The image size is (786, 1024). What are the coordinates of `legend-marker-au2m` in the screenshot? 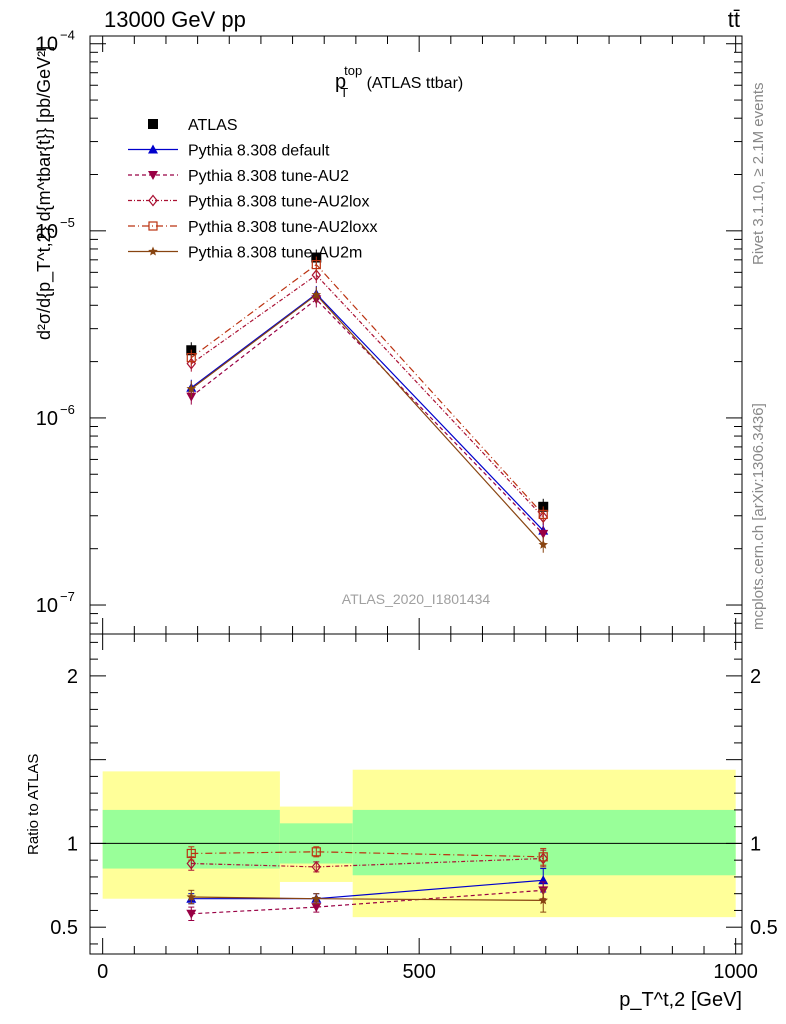 It's located at (153, 251).